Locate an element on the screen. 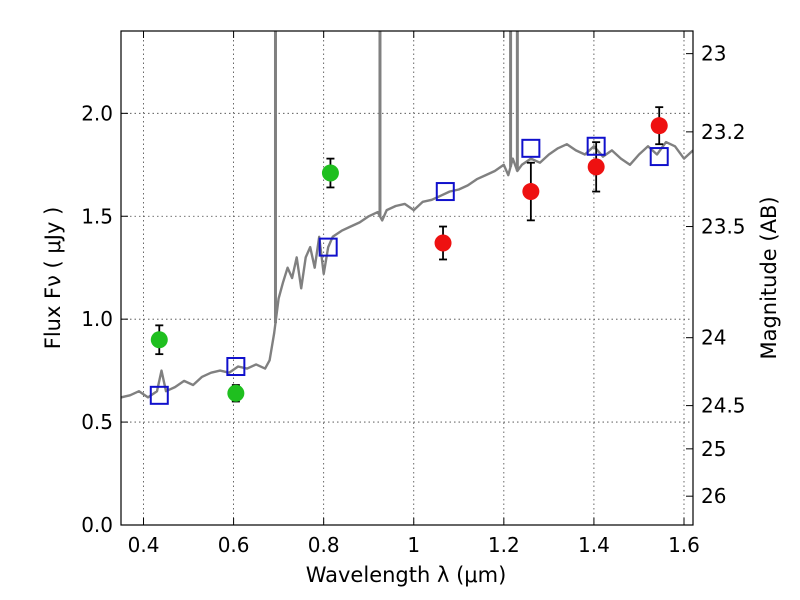 This screenshot has height=600, width=800. x-axis-label: Wavelength λ (μm) is located at coordinates (406, 575).